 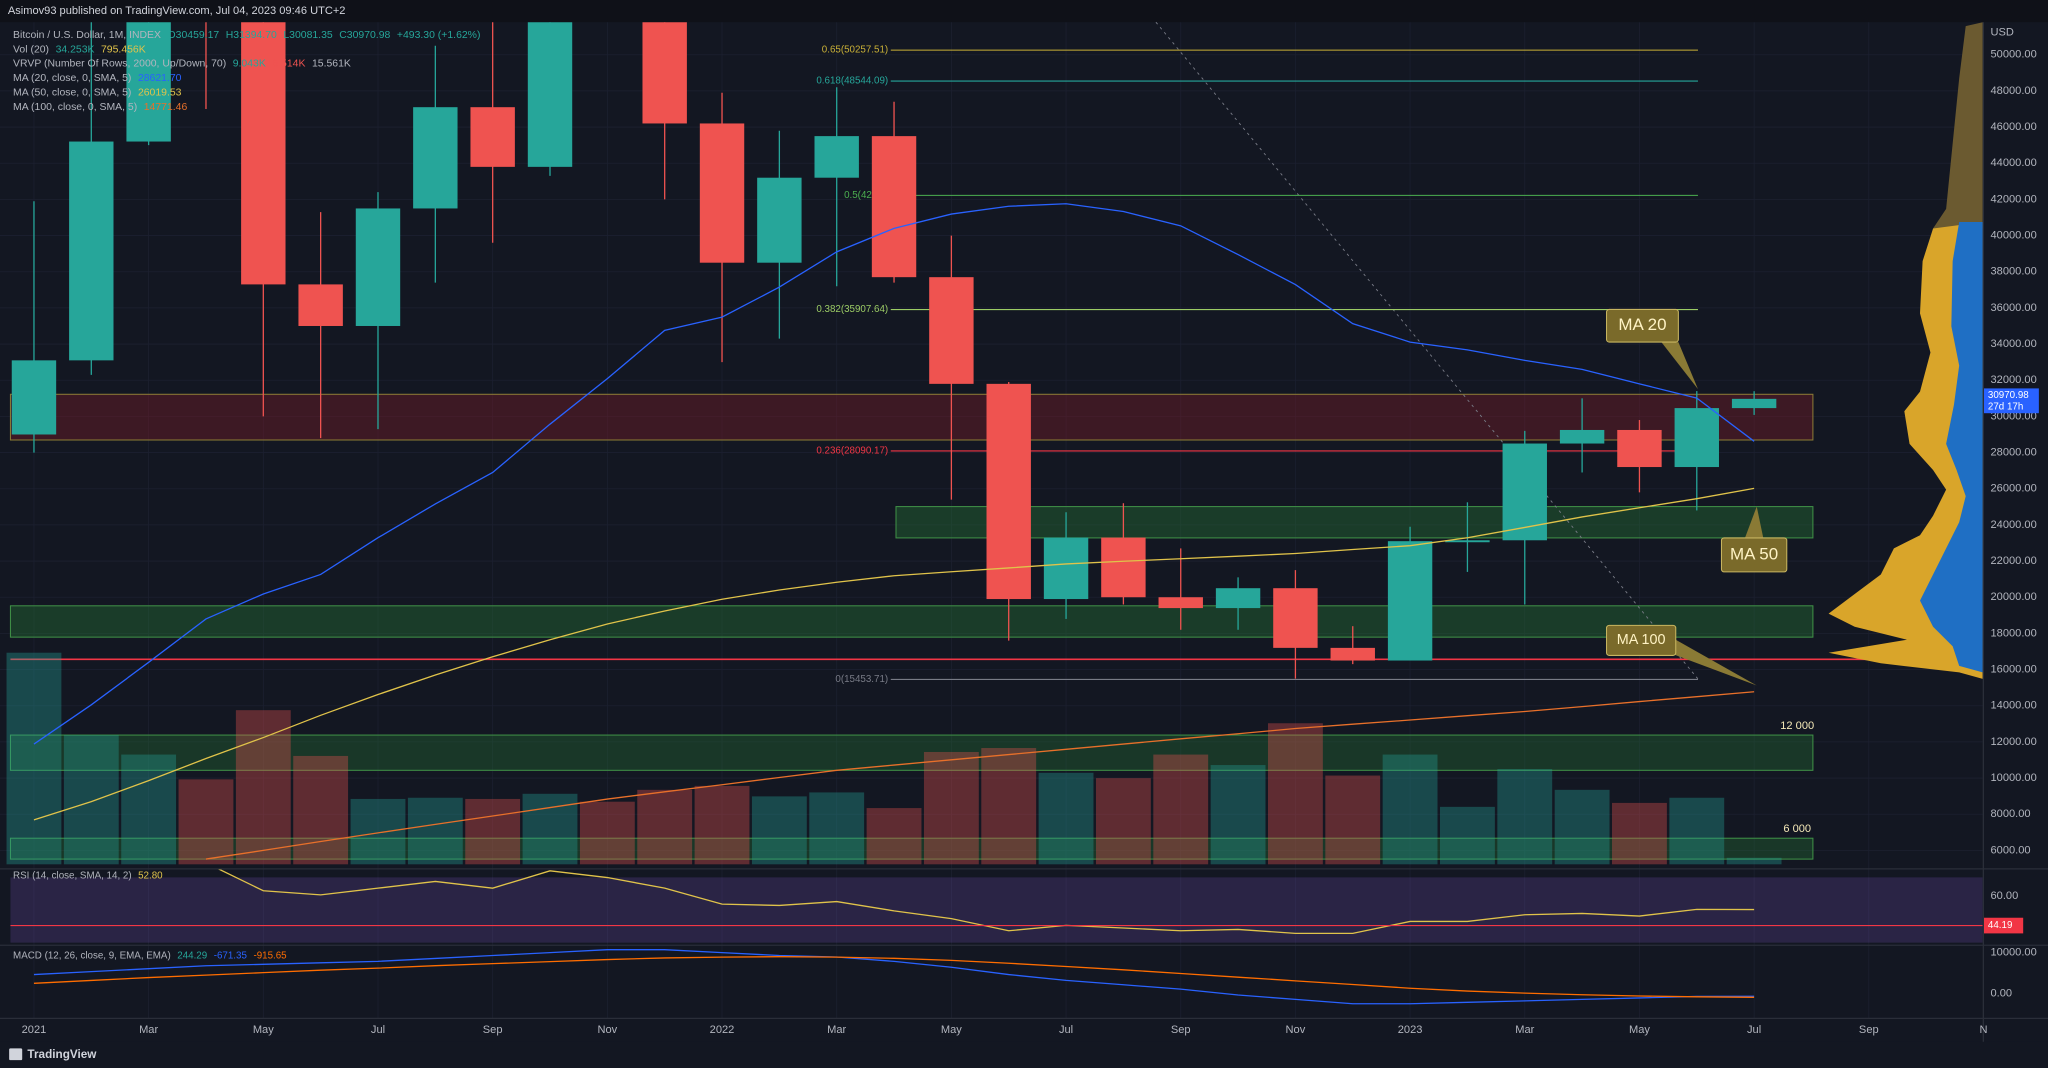 What do you see at coordinates (2002, 993) in the screenshot?
I see `y-tick-label: 0.00` at bounding box center [2002, 993].